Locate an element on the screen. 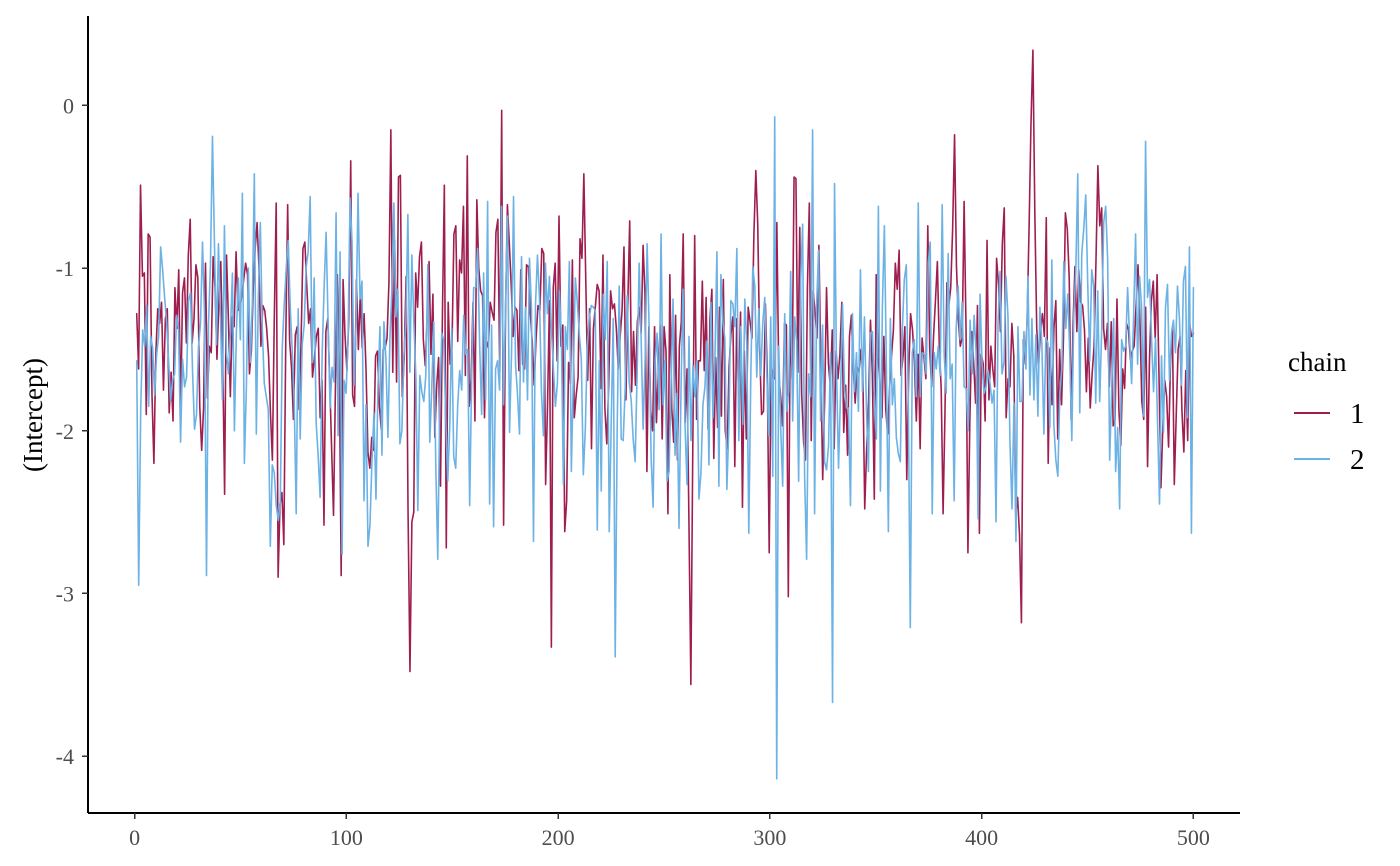  y-tick-label: 0 is located at coordinates (68, 105).